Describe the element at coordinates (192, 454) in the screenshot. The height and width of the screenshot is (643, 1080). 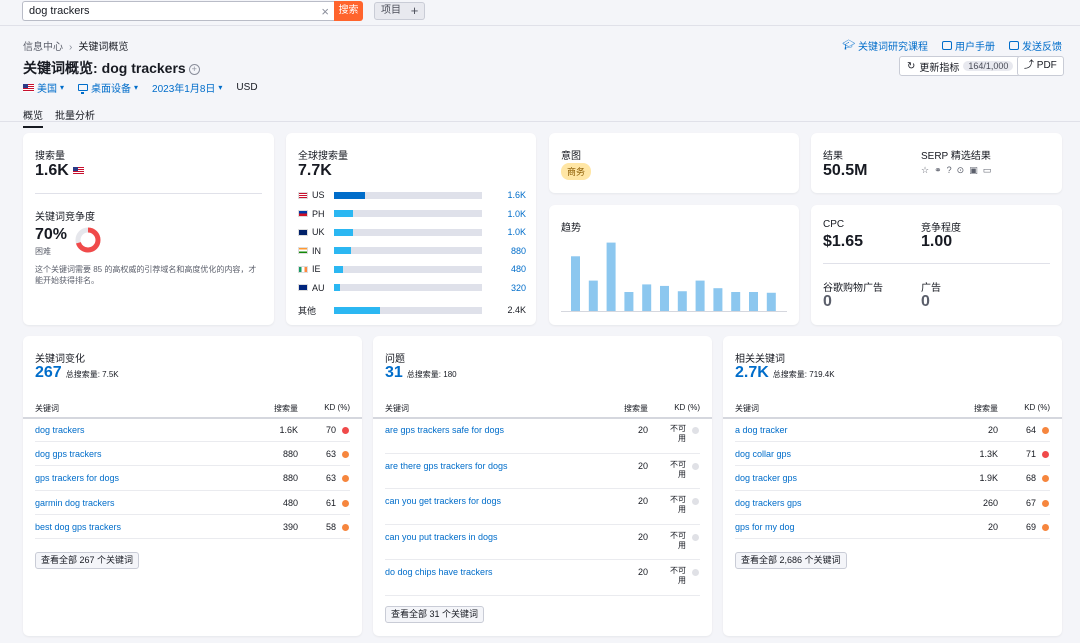
I see `table-row: dog gps trackers 880 63` at that location.